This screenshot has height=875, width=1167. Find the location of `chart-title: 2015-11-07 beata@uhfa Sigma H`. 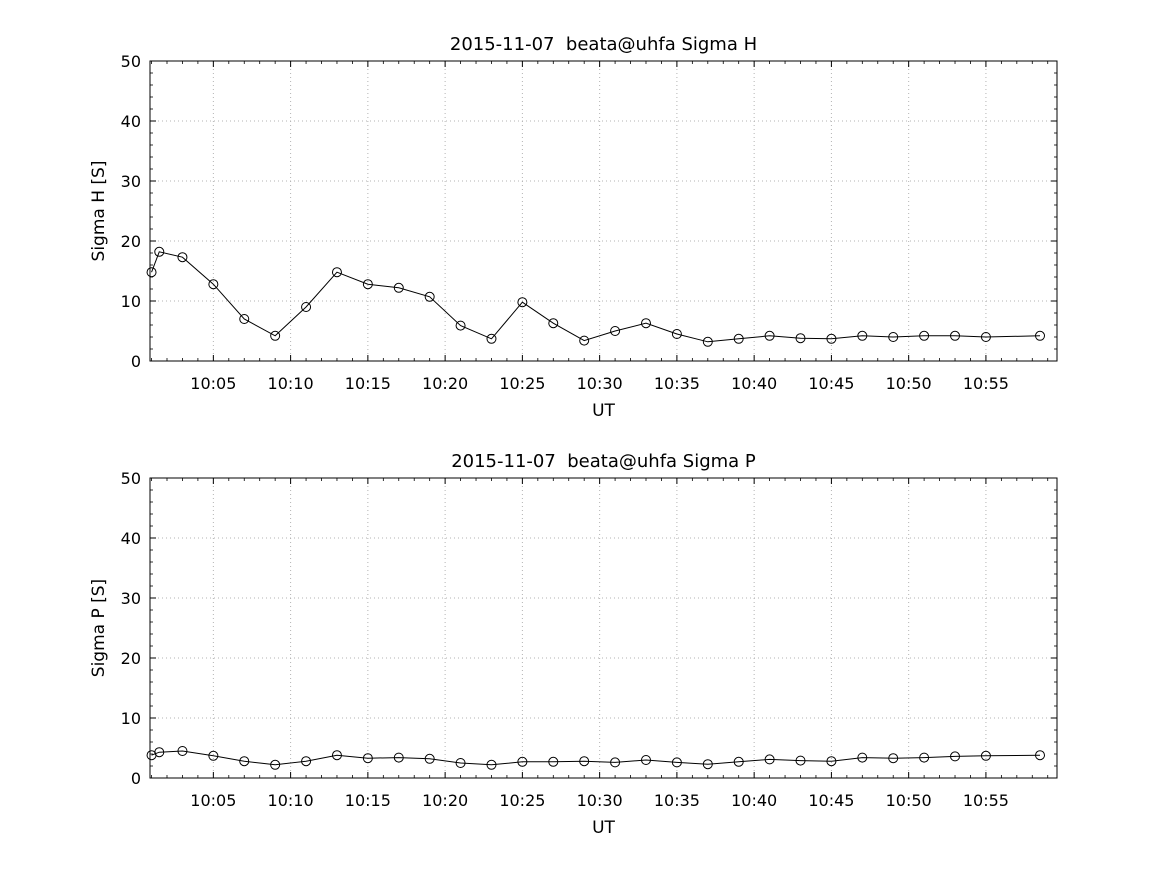

chart-title: 2015-11-07 beata@uhfa Sigma H is located at coordinates (603, 44).